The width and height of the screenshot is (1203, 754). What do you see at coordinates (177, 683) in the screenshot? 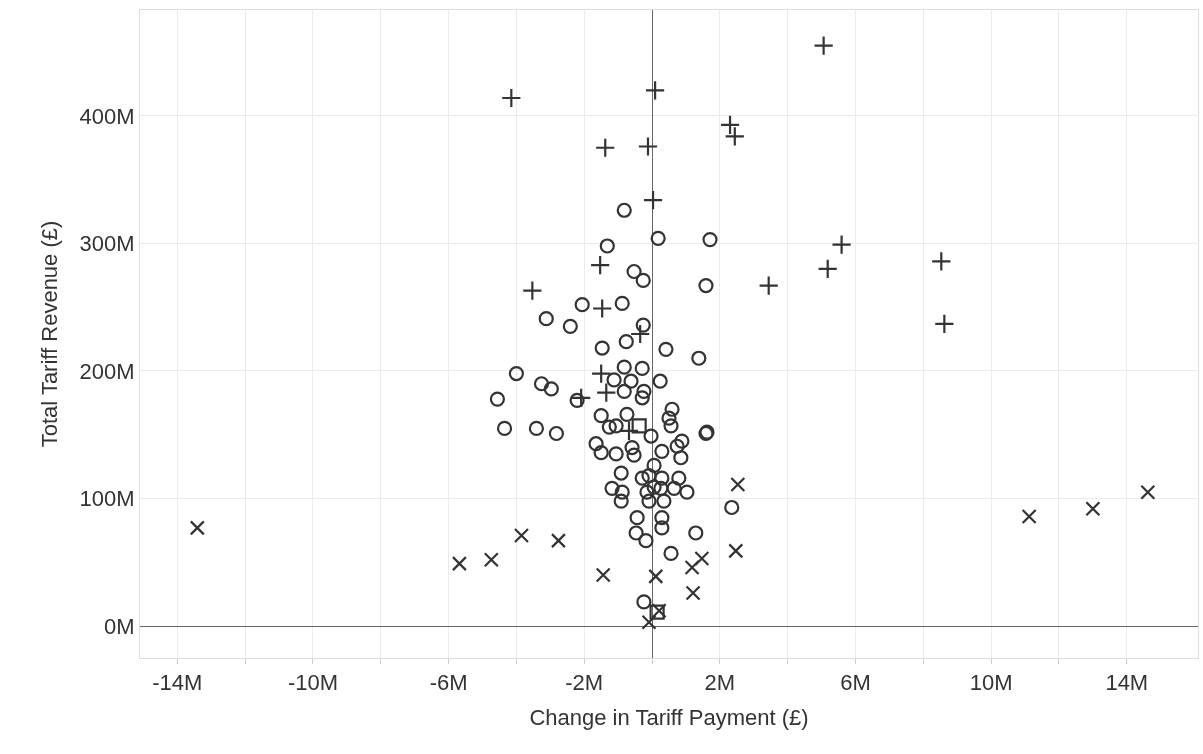
I see `x-tick-label: -14M` at bounding box center [177, 683].